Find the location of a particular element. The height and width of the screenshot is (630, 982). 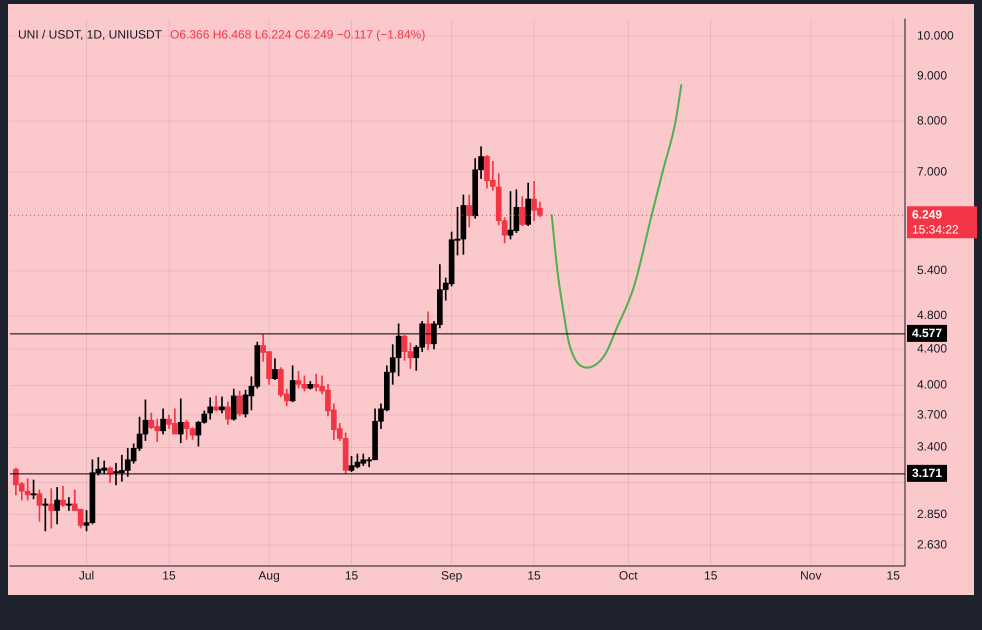

x-tick-label: Jul is located at coordinates (86, 575).